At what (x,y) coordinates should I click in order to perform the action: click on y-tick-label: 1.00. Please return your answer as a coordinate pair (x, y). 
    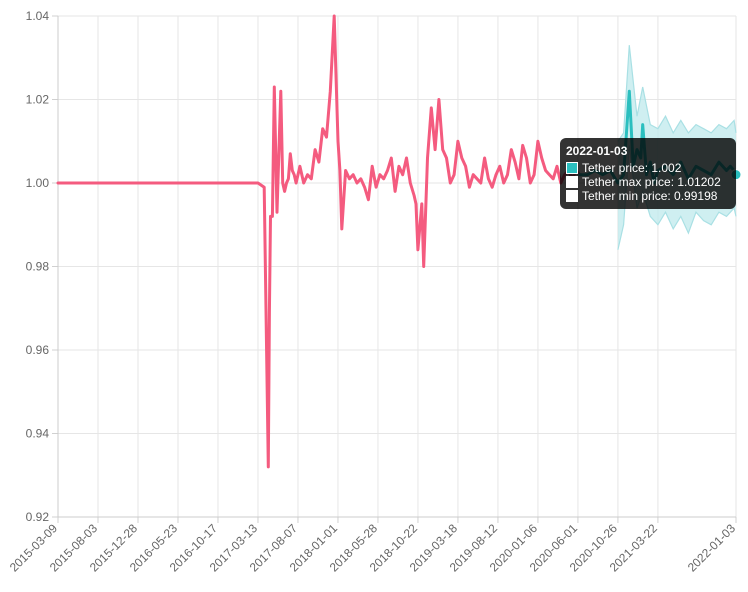
    Looking at the image, I should click on (38, 183).